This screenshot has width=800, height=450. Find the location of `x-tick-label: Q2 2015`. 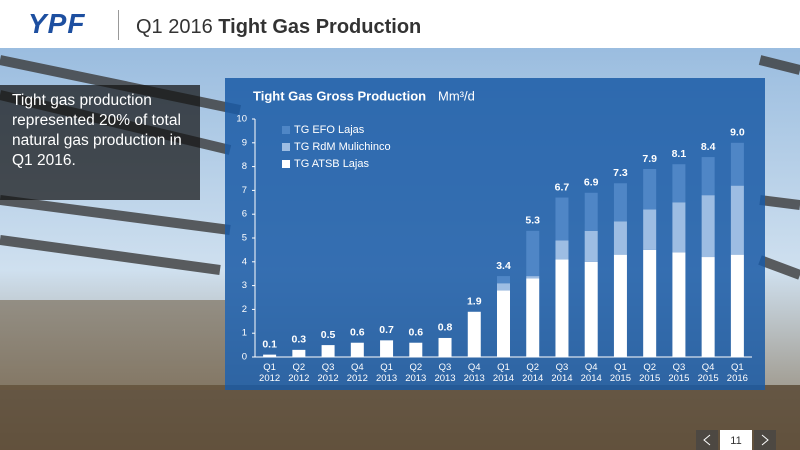

x-tick-label: Q2 2015 is located at coordinates (650, 373).